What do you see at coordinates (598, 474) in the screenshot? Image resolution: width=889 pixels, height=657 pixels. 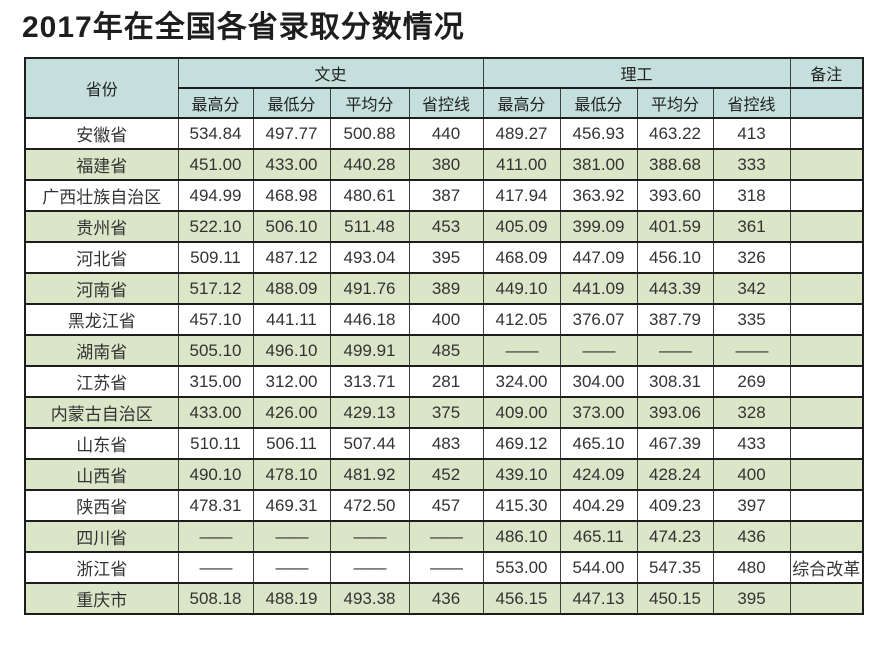 I see `score-cell: 424.09` at bounding box center [598, 474].